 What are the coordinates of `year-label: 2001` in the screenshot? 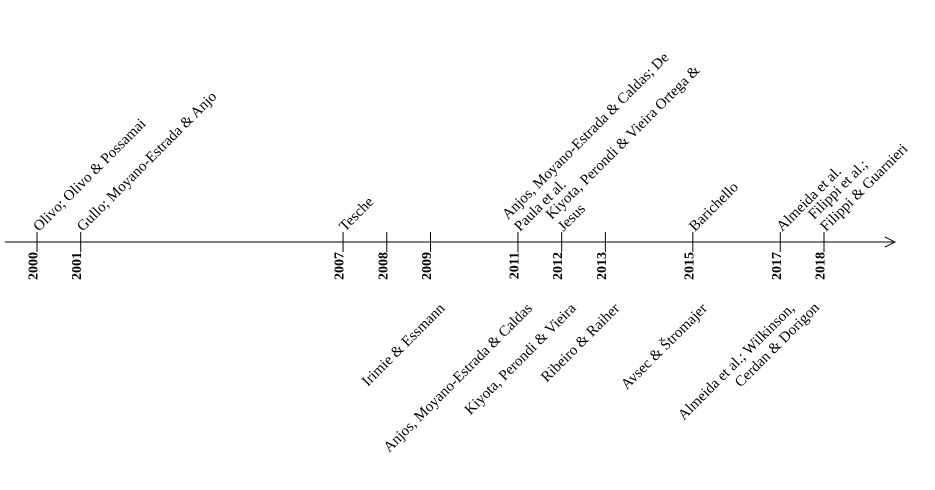 It's located at (77, 266).